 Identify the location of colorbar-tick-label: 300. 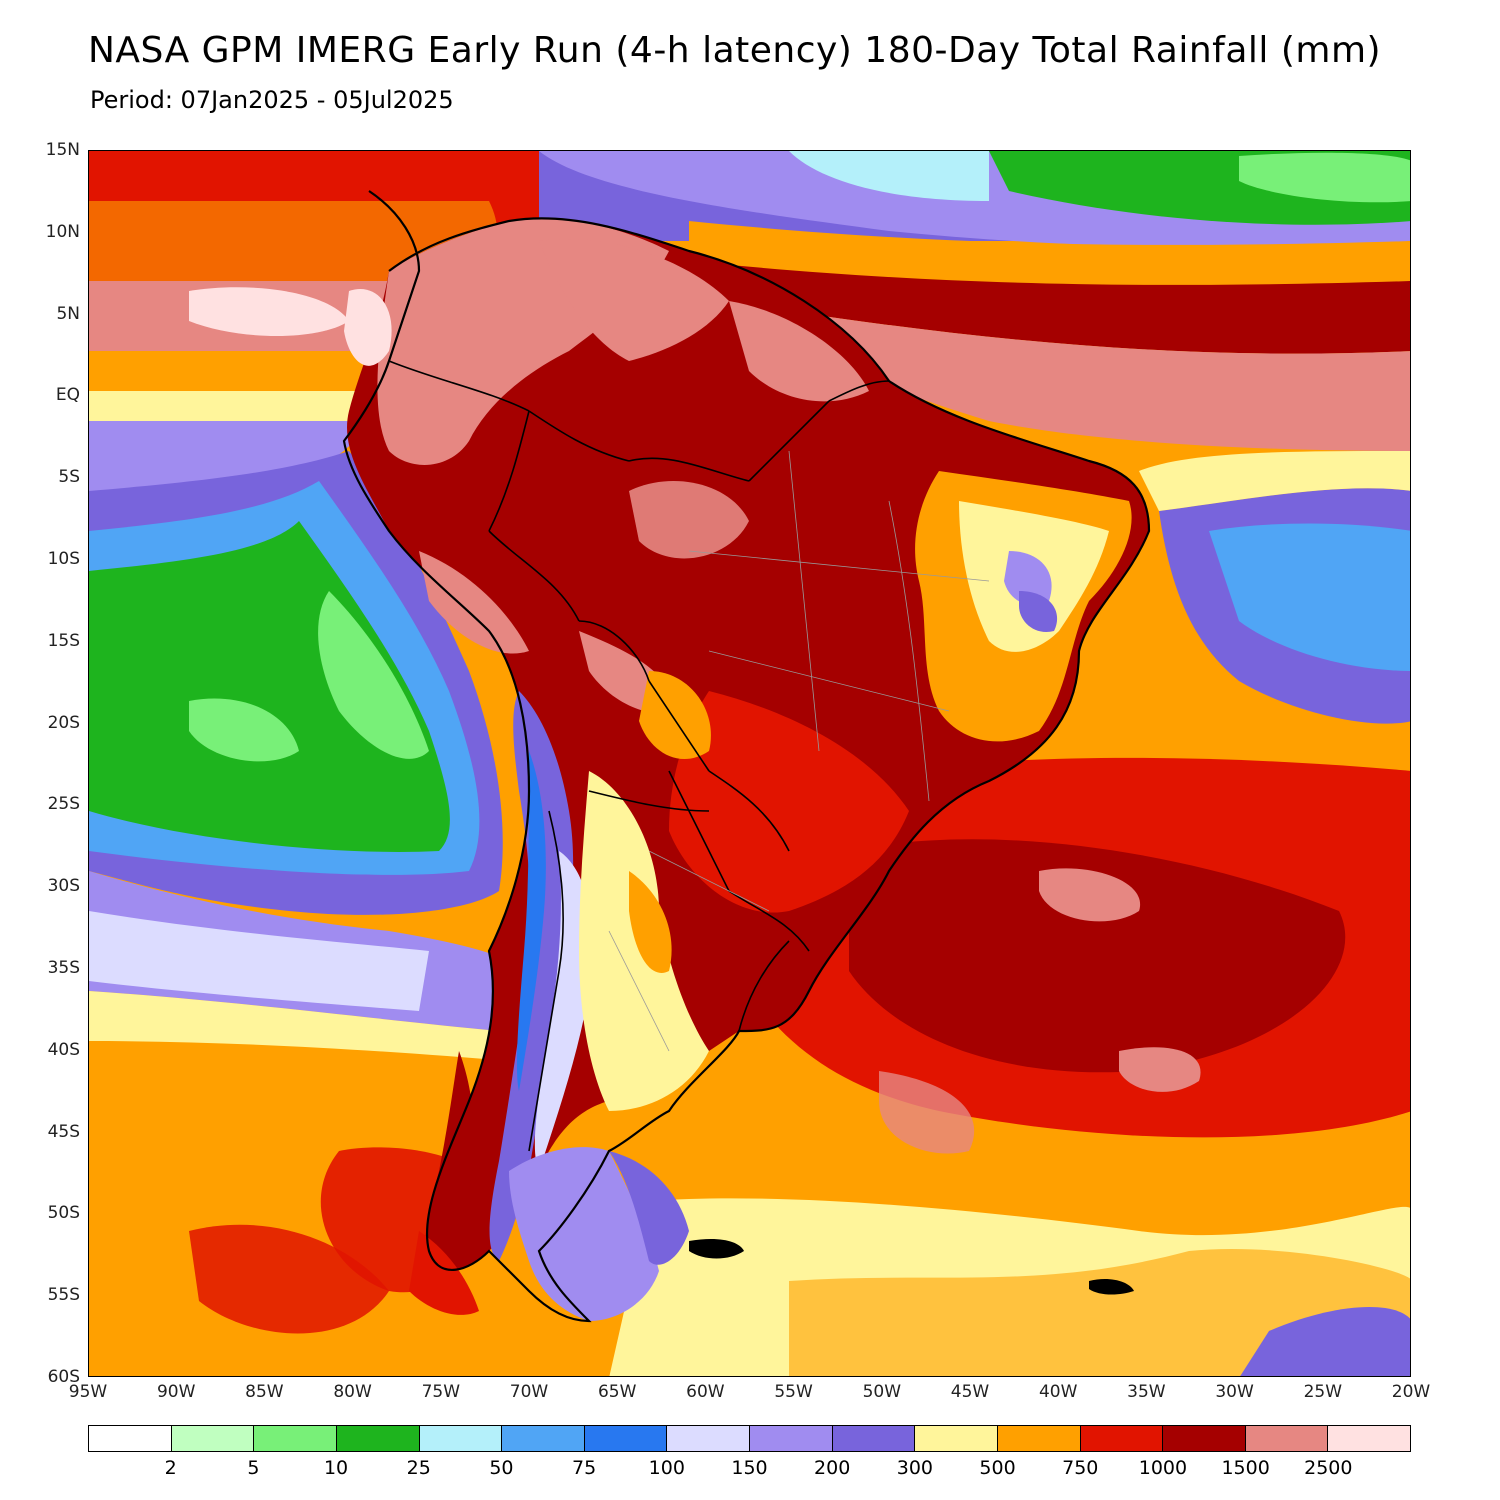
(915, 1468).